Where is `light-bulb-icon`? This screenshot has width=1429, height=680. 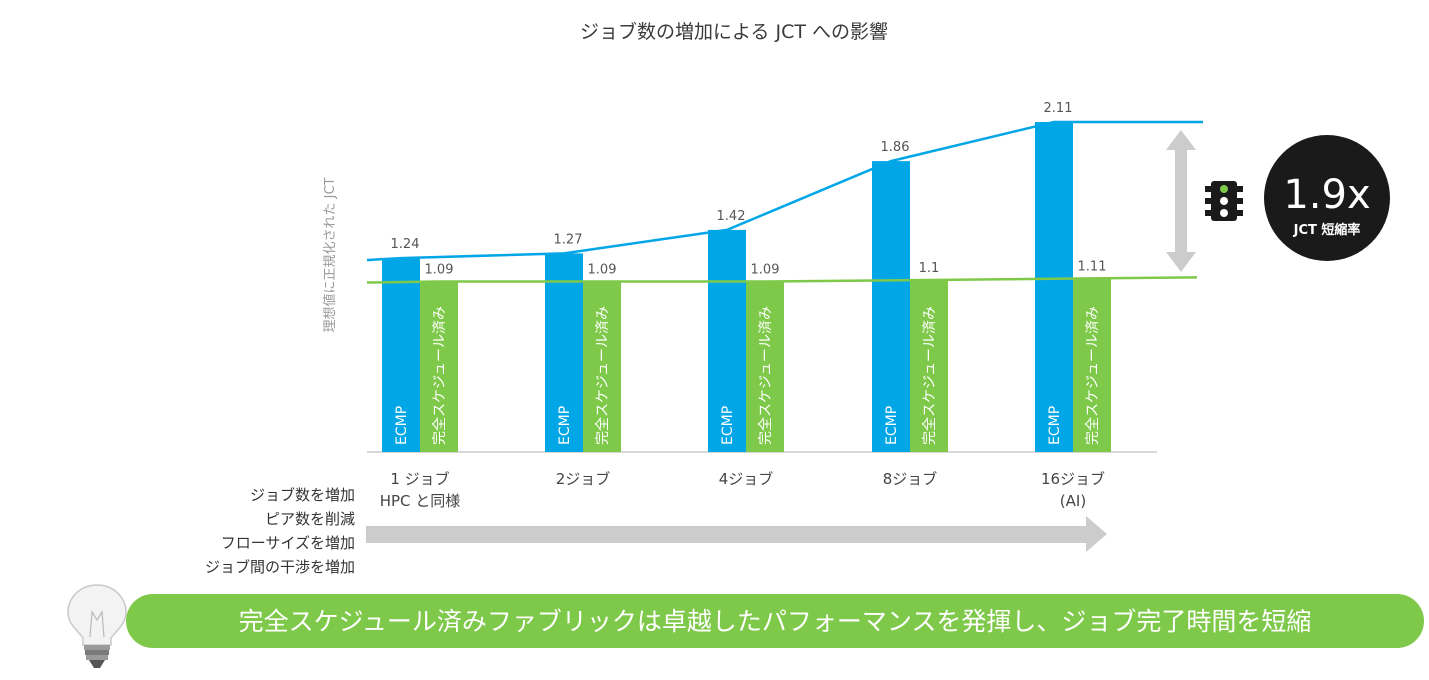
light-bulb-icon is located at coordinates (97, 626).